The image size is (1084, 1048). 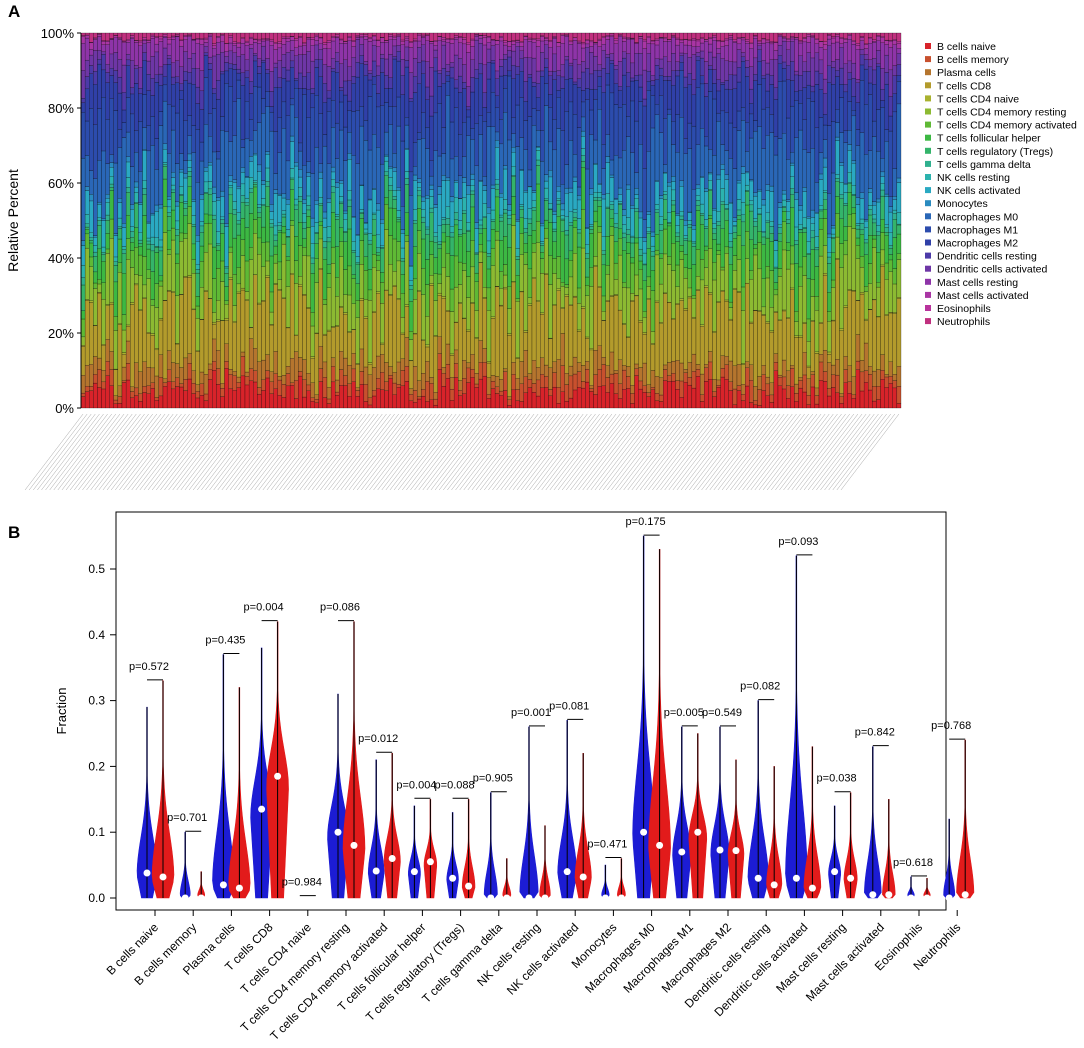 What do you see at coordinates (61, 333) in the screenshot?
I see `y-tick-label: 20%` at bounding box center [61, 333].